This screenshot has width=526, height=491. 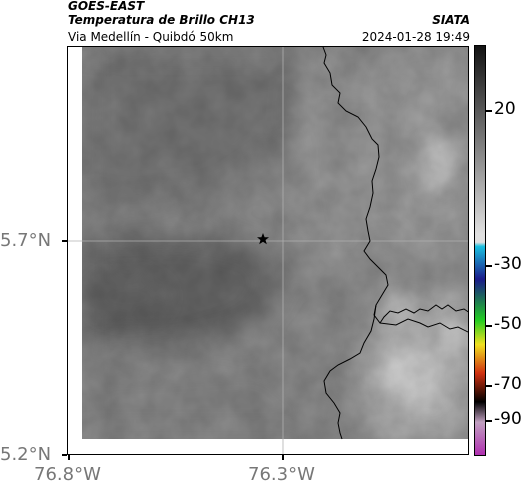 I want to click on colorbar-label: -70, so click(x=508, y=384).